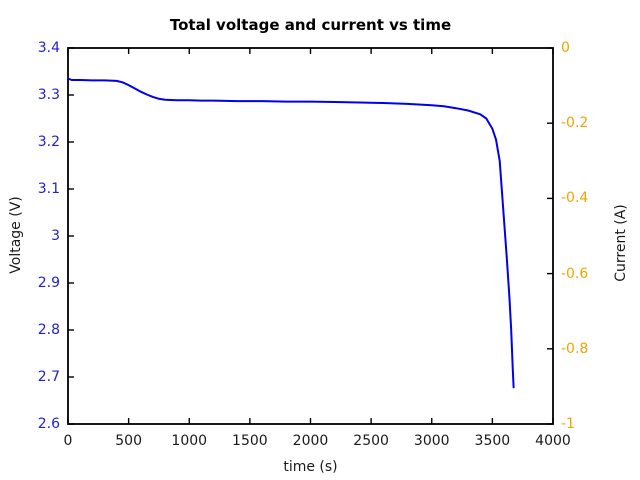 Image resolution: width=640 pixels, height=480 pixels. I want to click on x-tick-label: 3000, so click(431, 441).